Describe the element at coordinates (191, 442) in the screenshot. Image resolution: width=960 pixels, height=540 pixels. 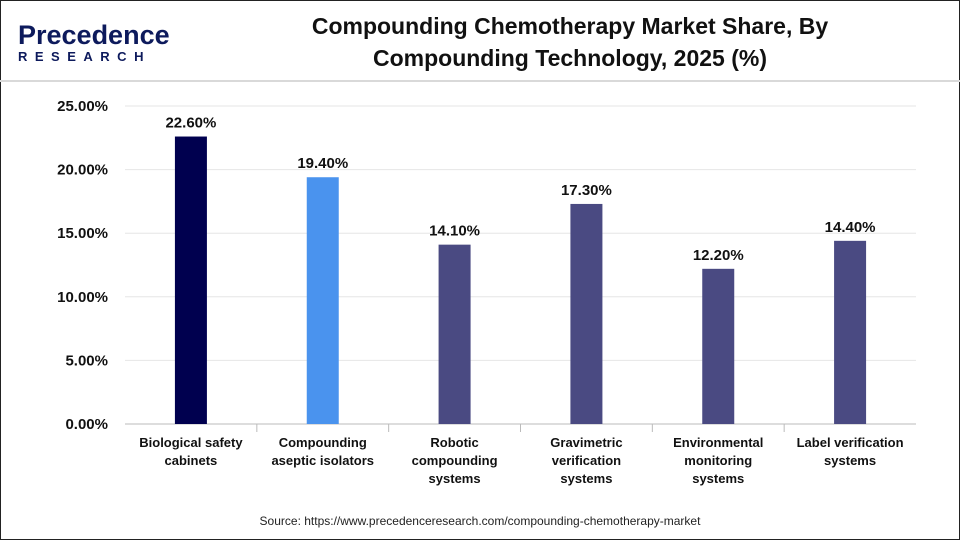
I see `x-tick-label: Biological safety` at that location.